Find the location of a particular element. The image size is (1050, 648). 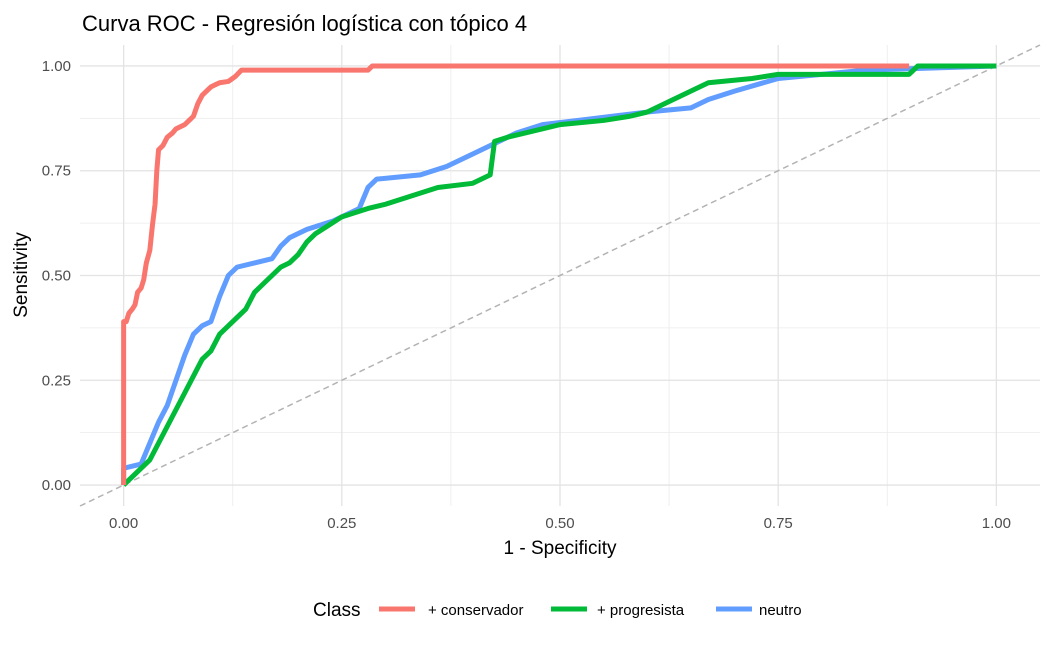

legend-items: + conservador + progresista neutro is located at coordinates (590, 610).